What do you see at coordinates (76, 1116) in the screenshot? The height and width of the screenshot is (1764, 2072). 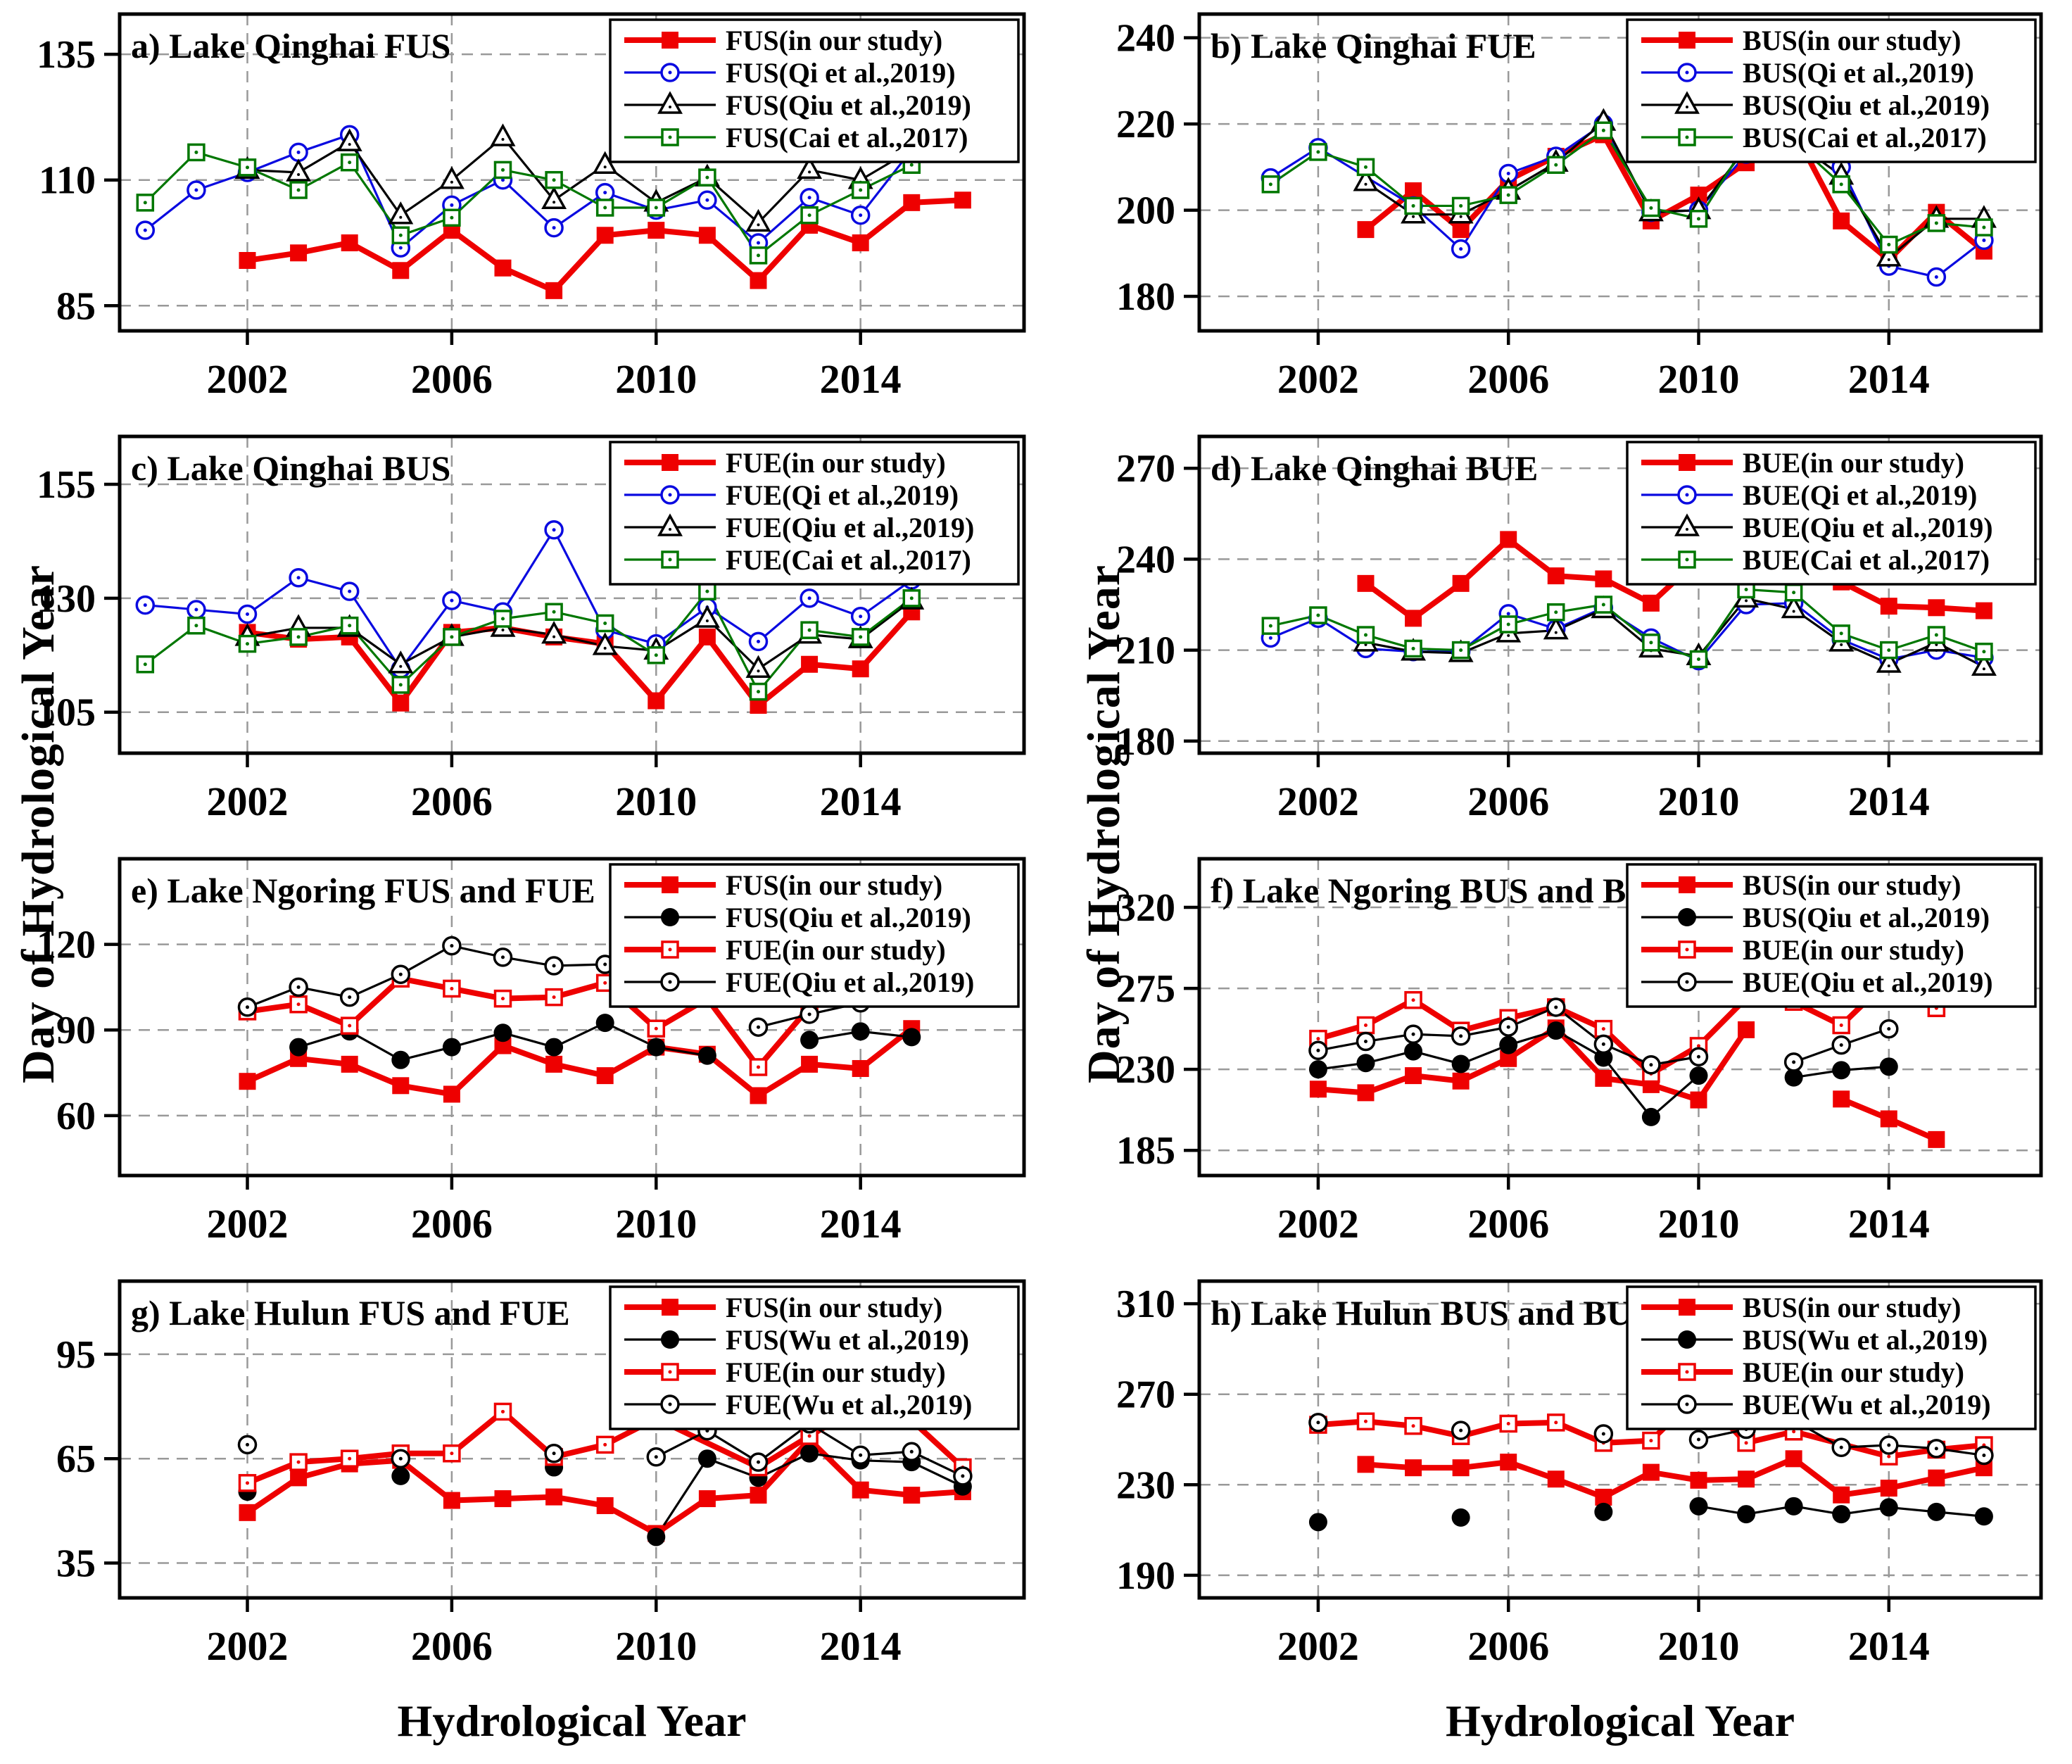 I see `svg-text: 60` at bounding box center [76, 1116].